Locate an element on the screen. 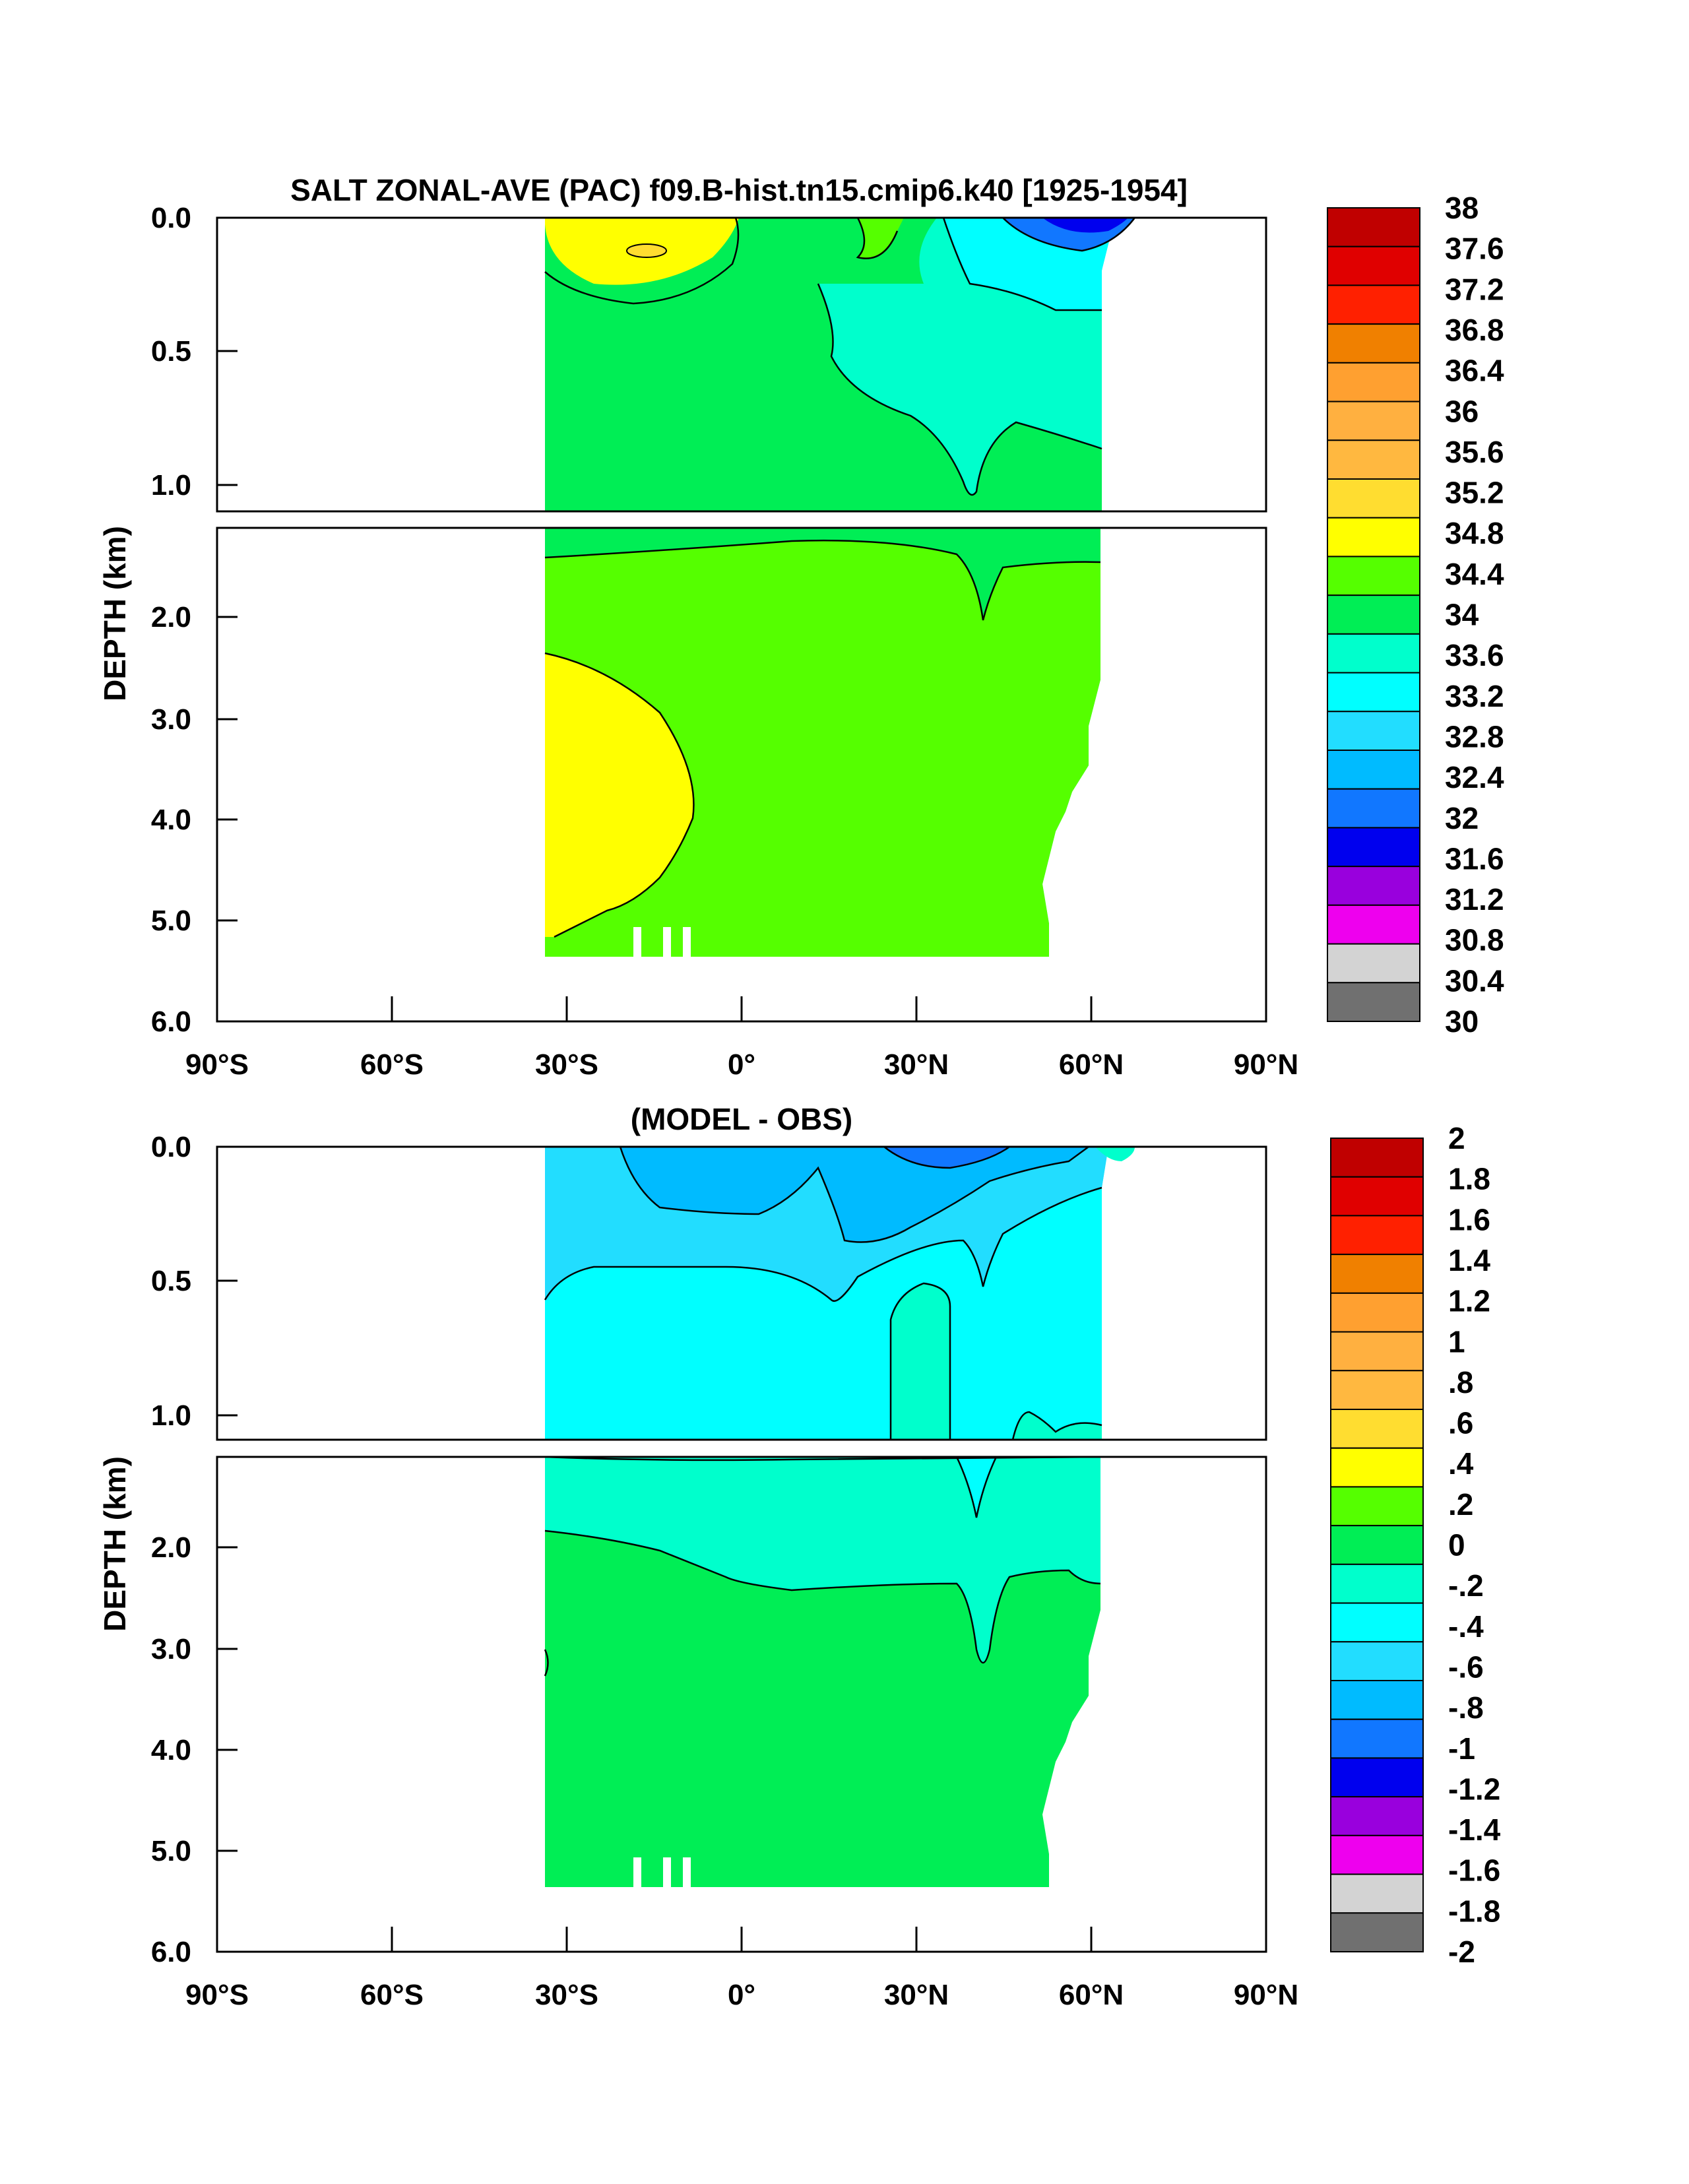 The width and height of the screenshot is (1689, 2184). colorbar-label: -2 is located at coordinates (1461, 1952).